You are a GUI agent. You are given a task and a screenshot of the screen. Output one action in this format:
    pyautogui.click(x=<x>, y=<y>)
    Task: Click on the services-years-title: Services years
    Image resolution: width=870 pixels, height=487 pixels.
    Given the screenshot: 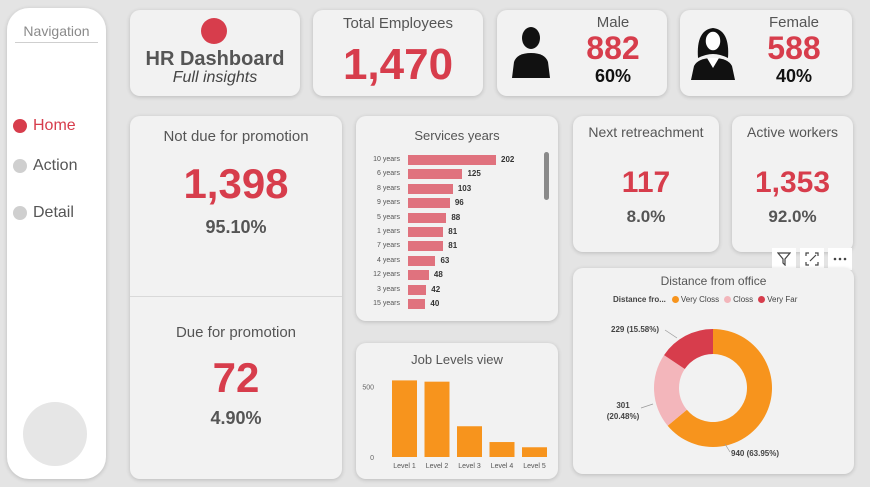 What is the action you would take?
    pyautogui.click(x=457, y=135)
    